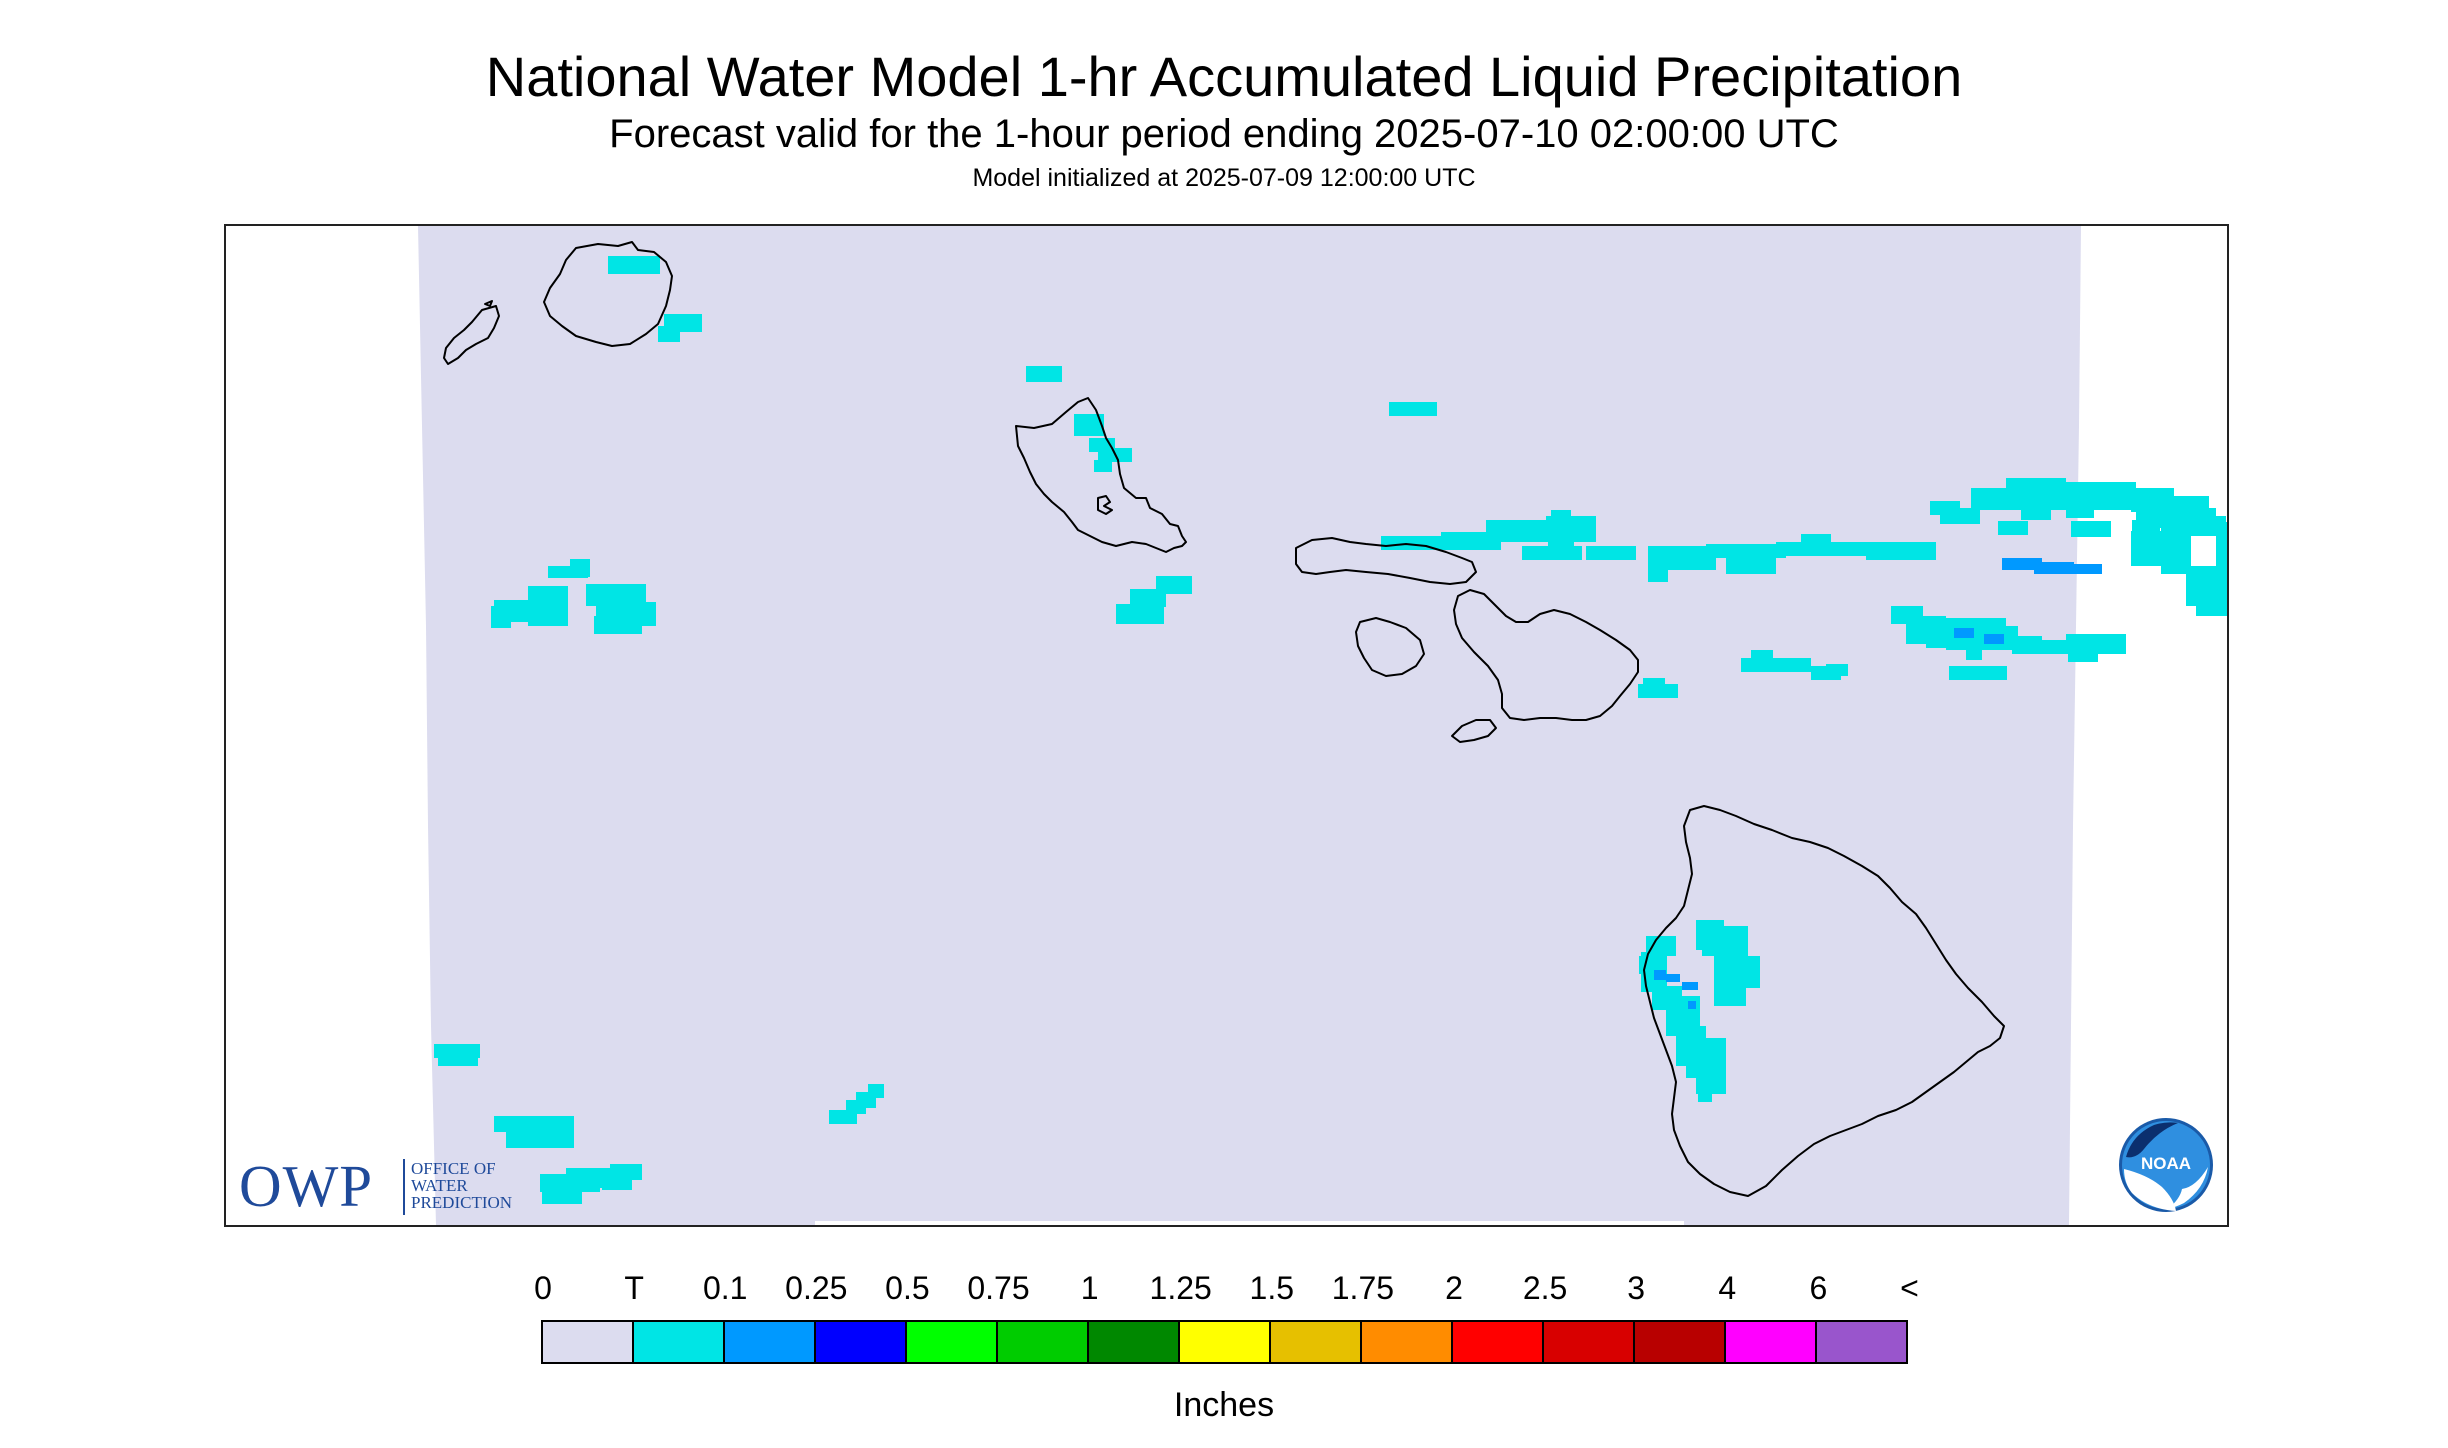  I want to click on precip-moderate-areas, so click(1878, 783).